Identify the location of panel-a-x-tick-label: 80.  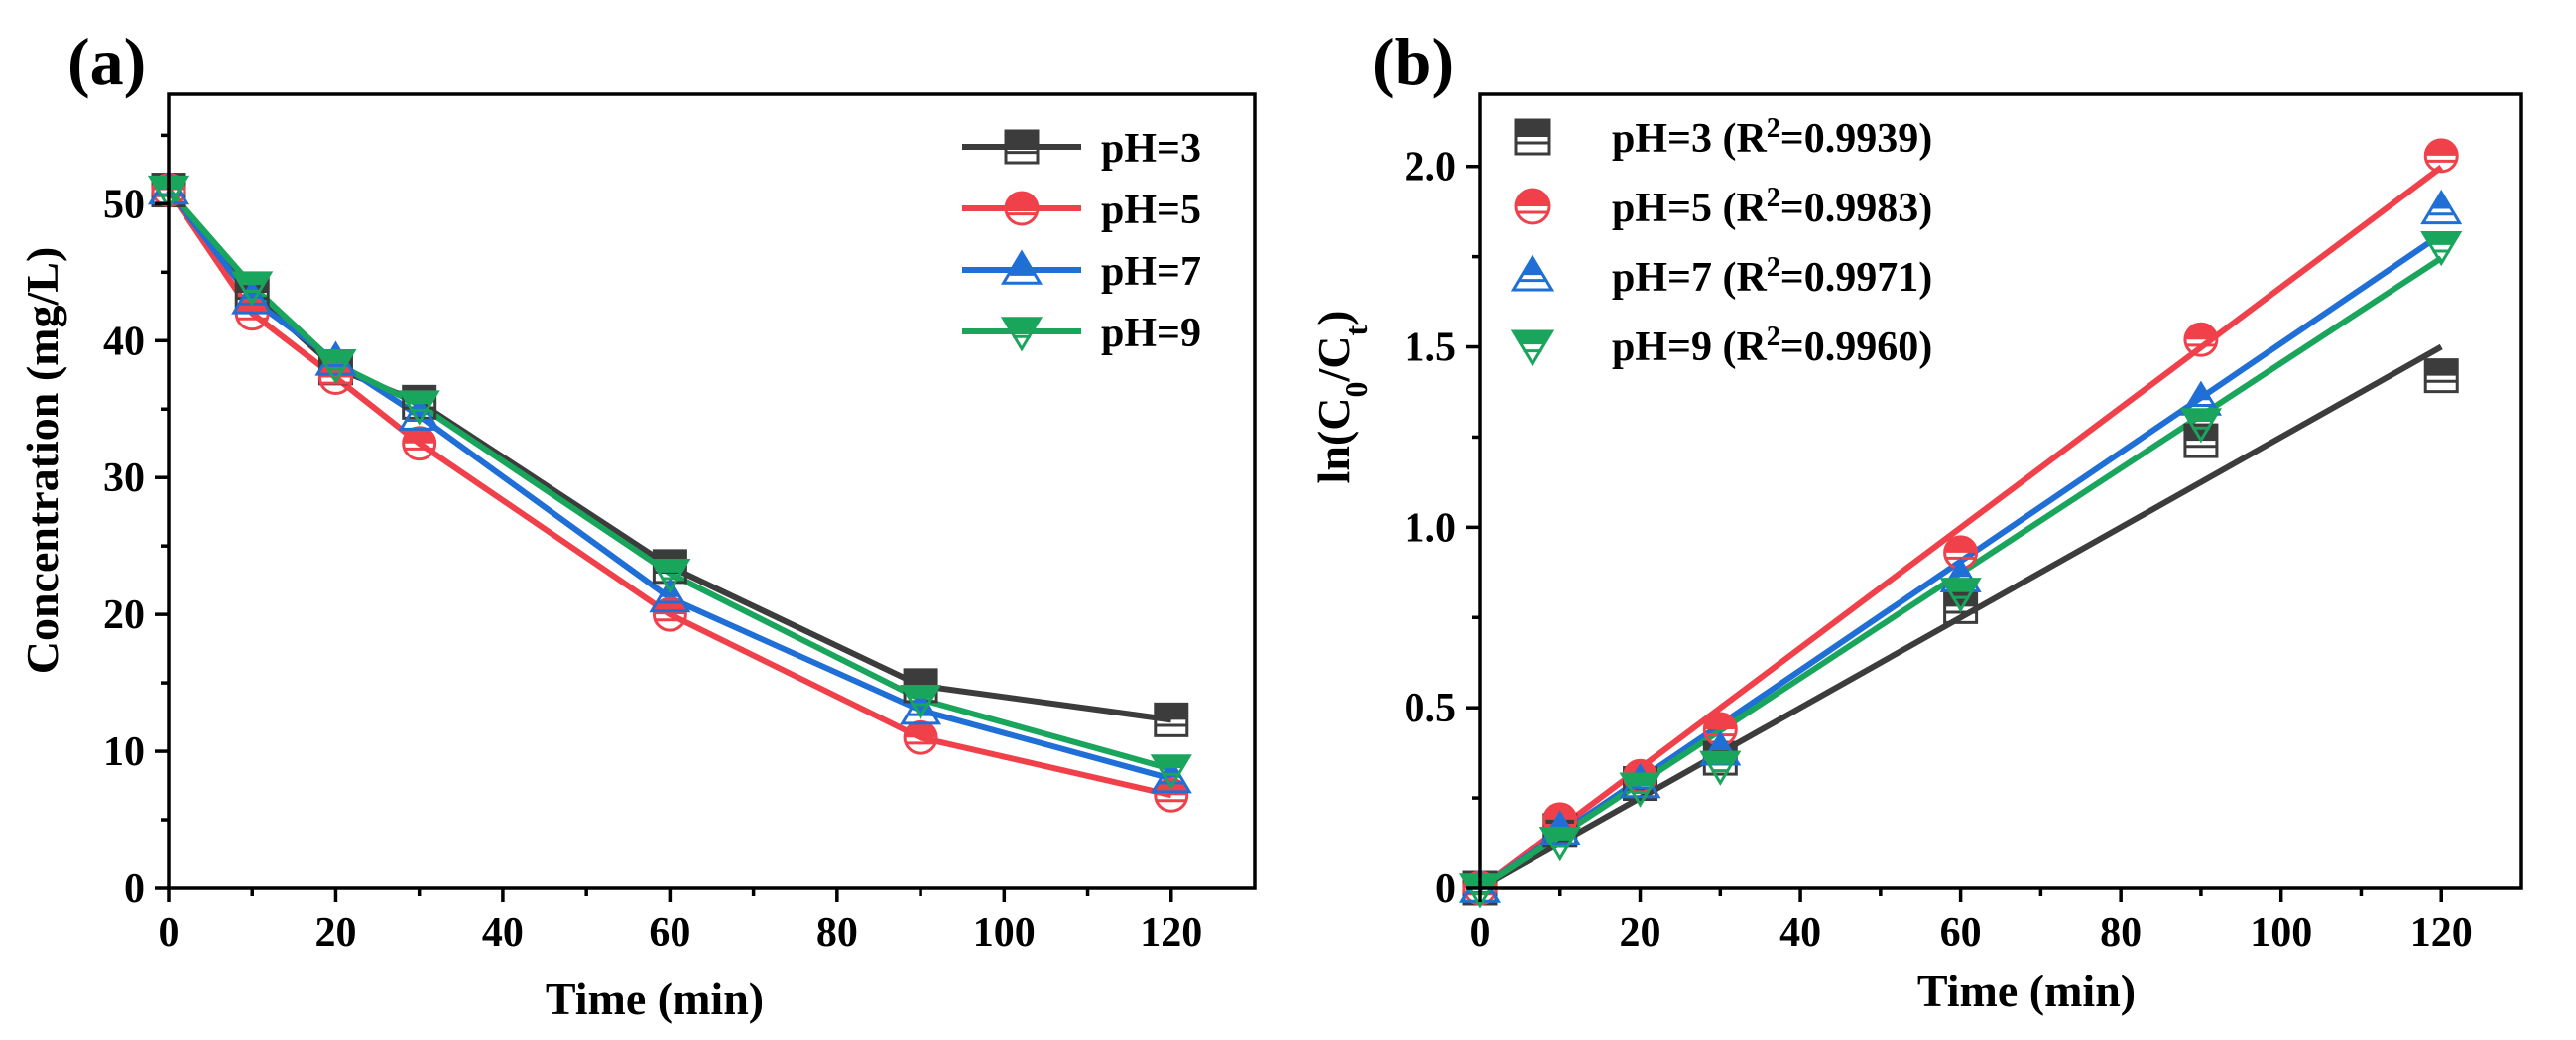
(837, 933).